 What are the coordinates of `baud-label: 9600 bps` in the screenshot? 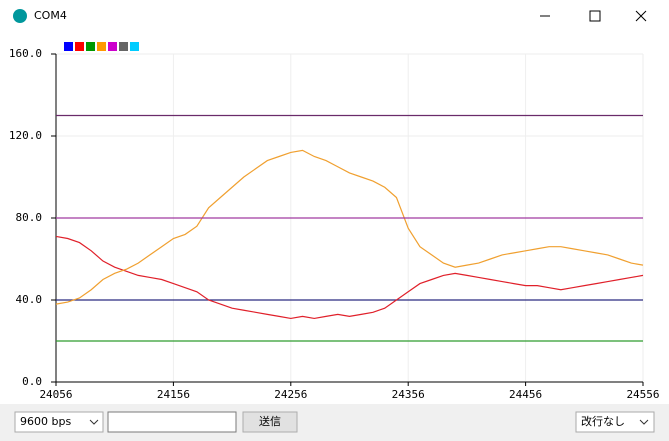 It's located at (45, 421).